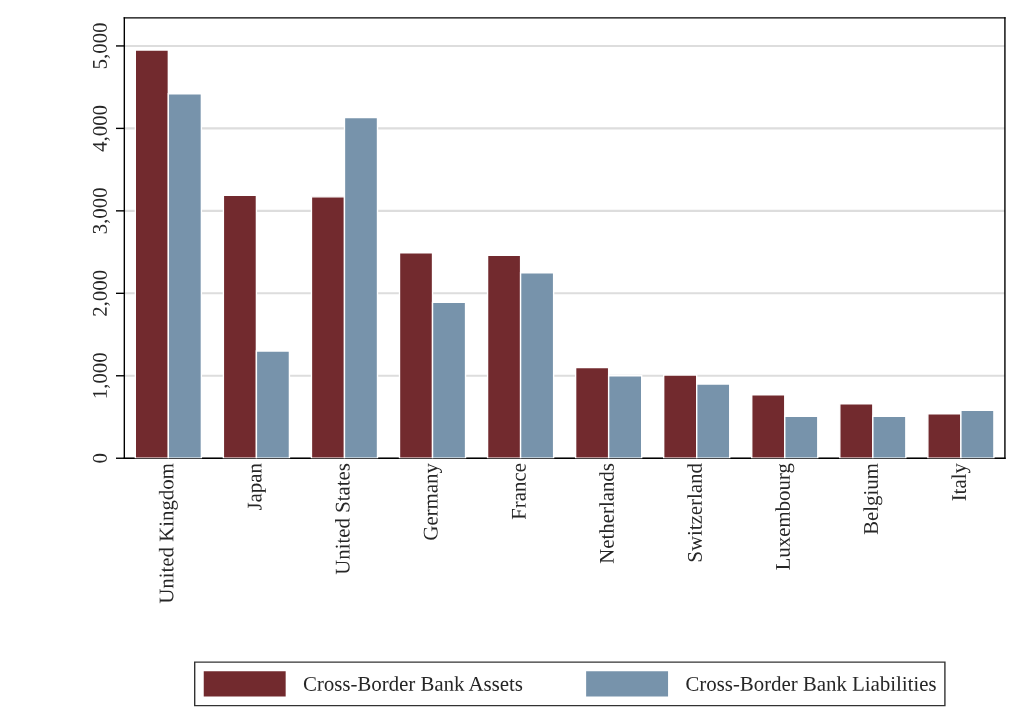  Describe the element at coordinates (99, 458) in the screenshot. I see `y-tick-label: 0` at that location.